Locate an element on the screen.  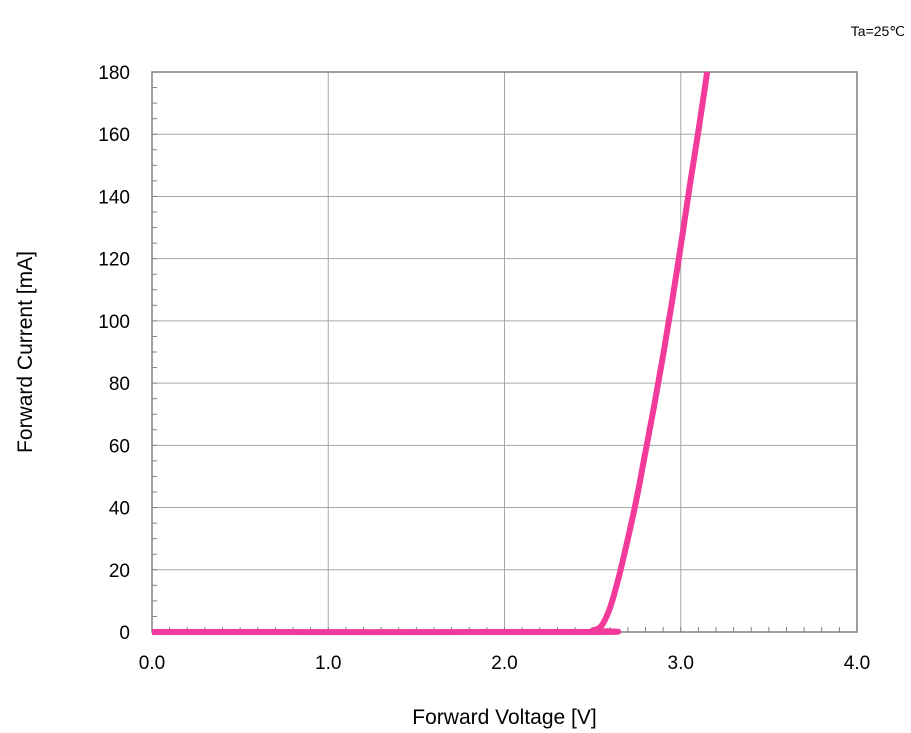
y-tick-label: 120 is located at coordinates (114, 260).